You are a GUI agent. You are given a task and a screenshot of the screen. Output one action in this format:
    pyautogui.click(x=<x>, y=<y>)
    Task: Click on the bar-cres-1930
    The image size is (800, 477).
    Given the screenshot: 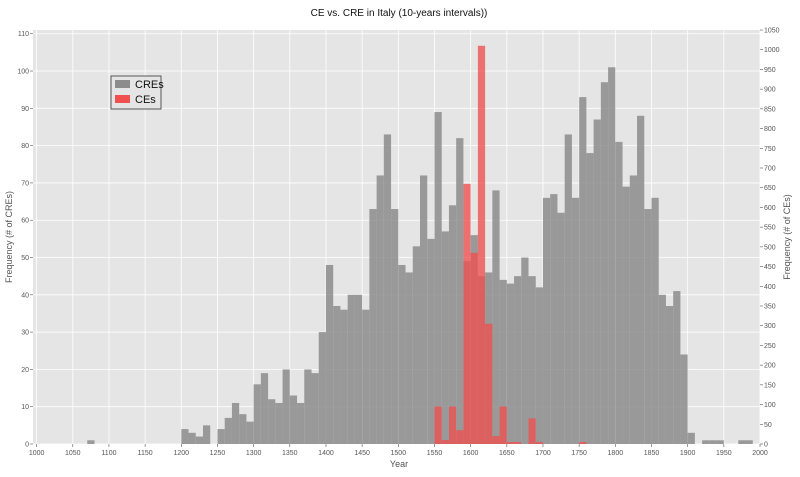 What is the action you would take?
    pyautogui.click(x=713, y=442)
    